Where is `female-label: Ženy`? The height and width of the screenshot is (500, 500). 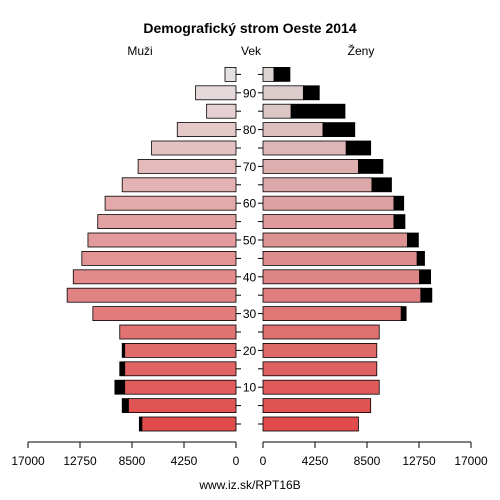 female-label: Ženy is located at coordinates (361, 50).